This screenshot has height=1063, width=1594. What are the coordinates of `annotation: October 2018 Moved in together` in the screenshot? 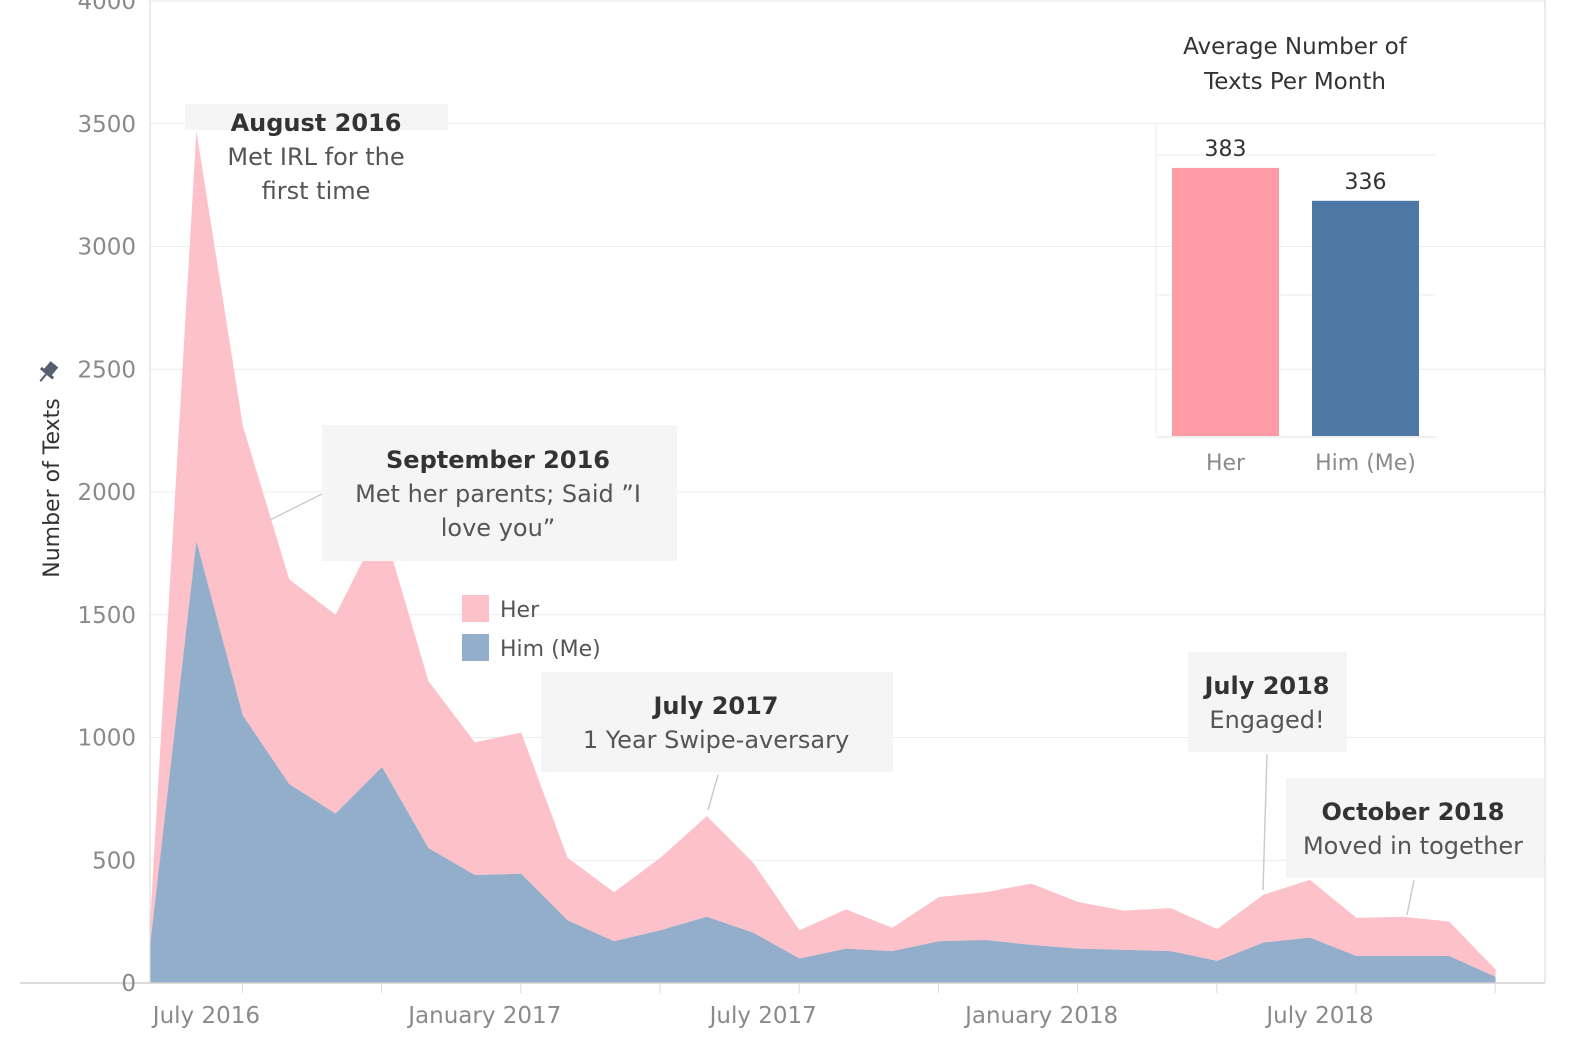 It's located at (1415, 828).